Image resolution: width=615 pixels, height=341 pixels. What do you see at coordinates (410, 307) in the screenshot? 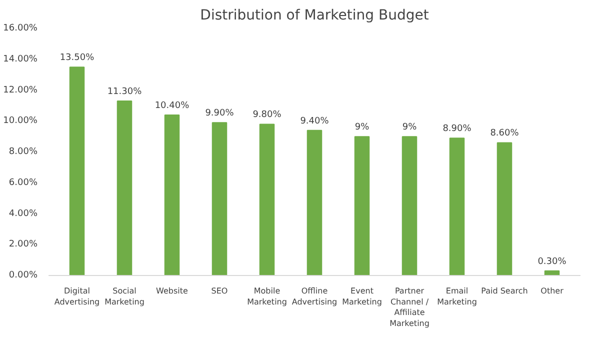
I see `x-tick-label: Partner Channel / Affiliate Marketing` at bounding box center [410, 307].